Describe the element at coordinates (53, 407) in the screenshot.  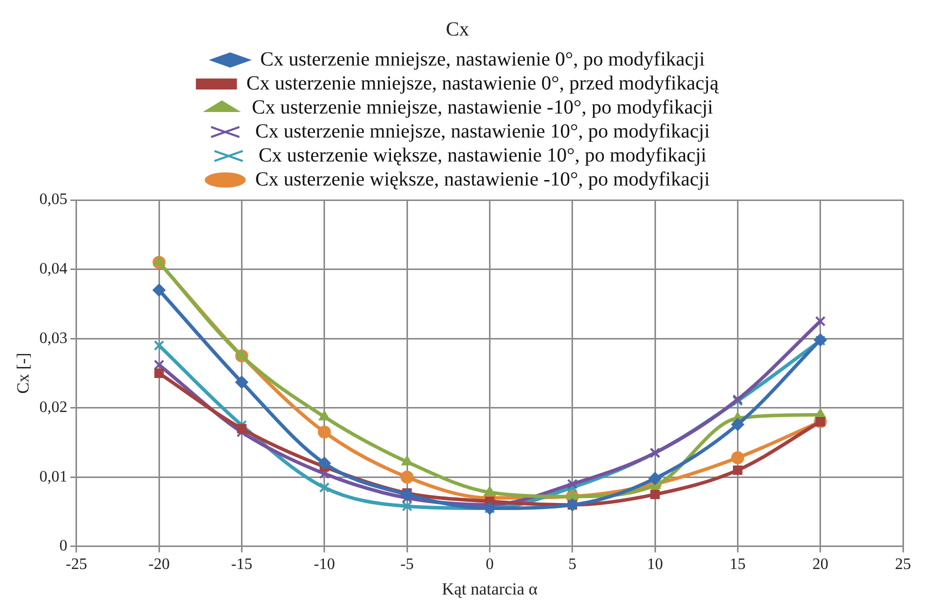
I see `y-tick-label: 0,02` at that location.